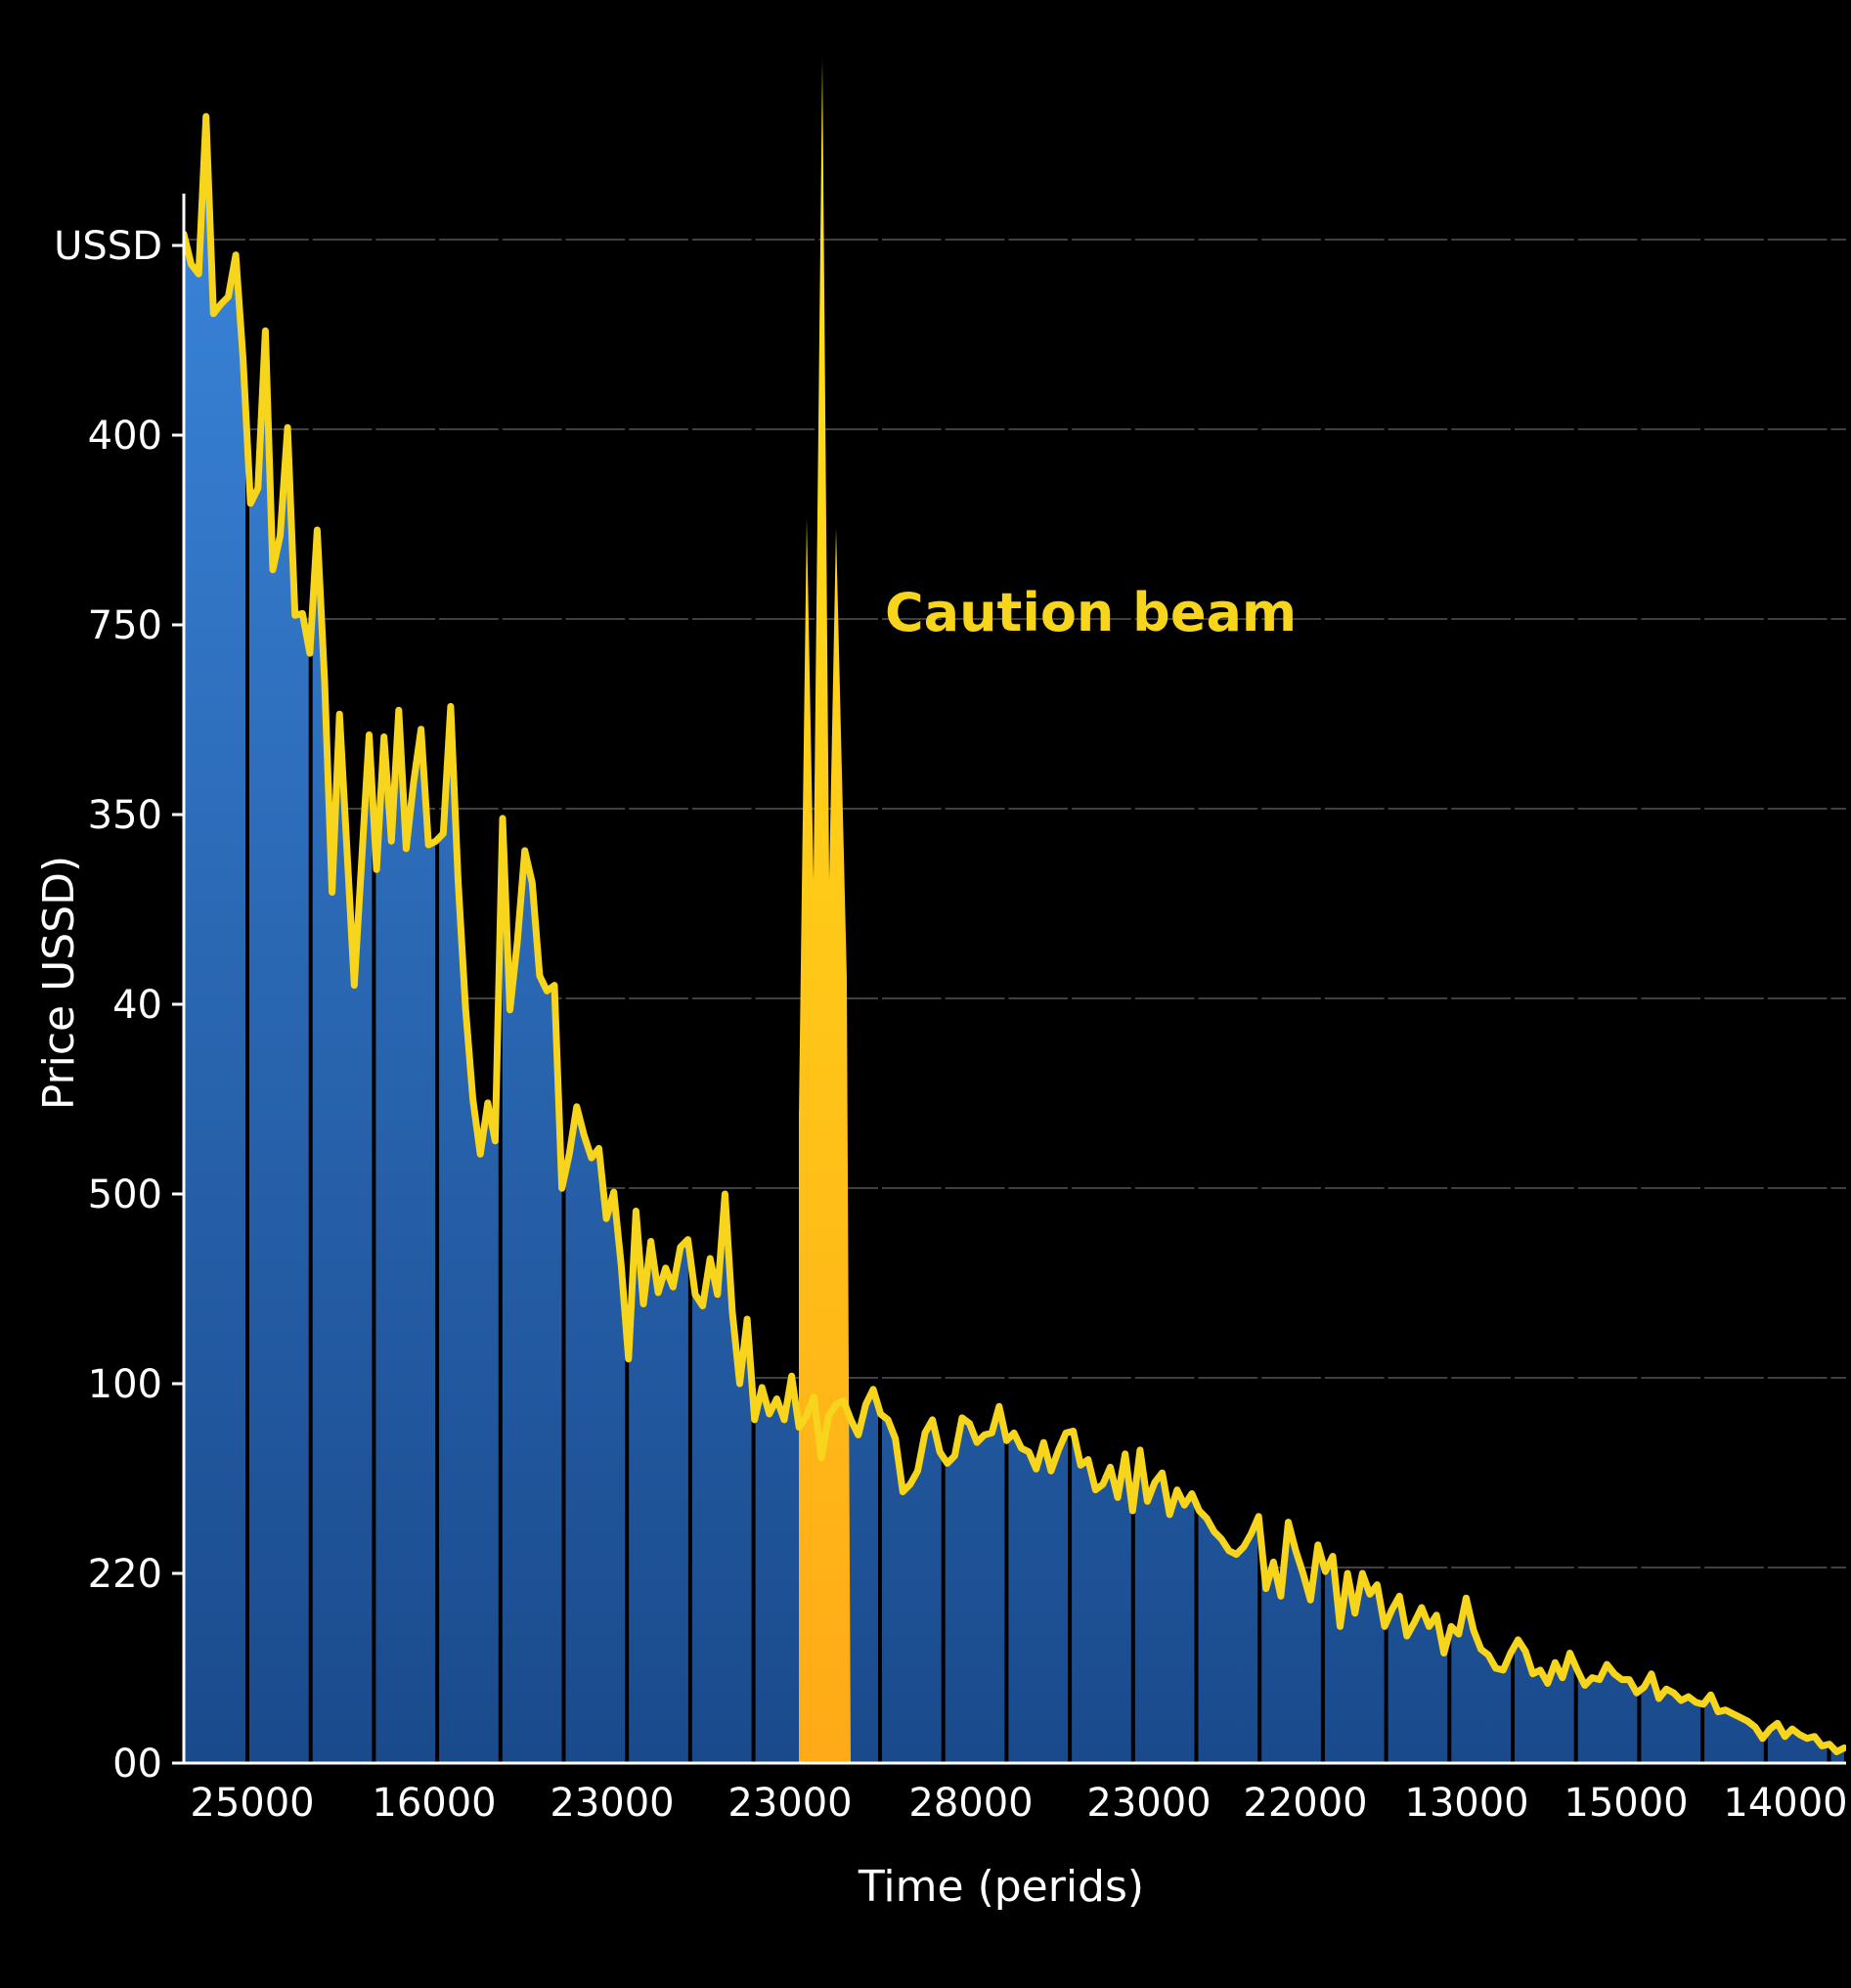 The height and width of the screenshot is (1988, 1851). What do you see at coordinates (125, 1384) in the screenshot?
I see `y-tick-label: 100` at bounding box center [125, 1384].